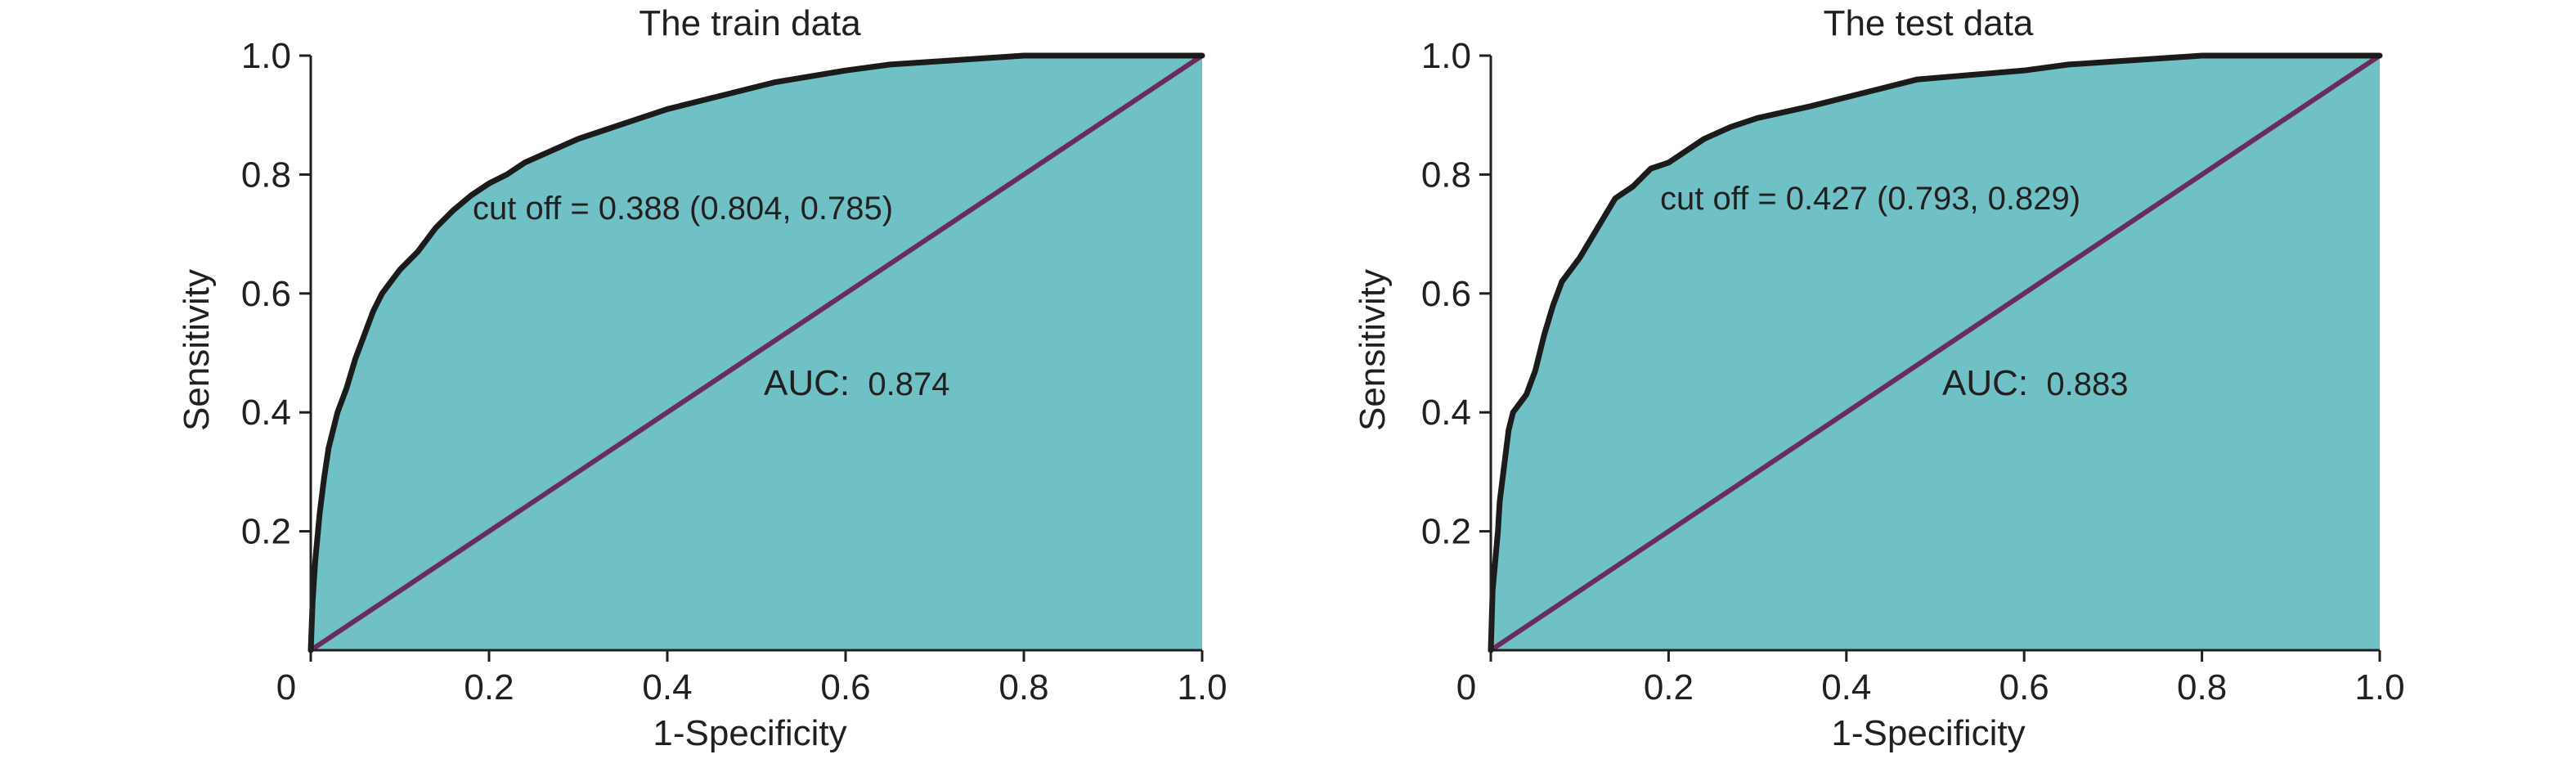  What do you see at coordinates (2087, 384) in the screenshot?
I see `auc-value: 0.883` at bounding box center [2087, 384].